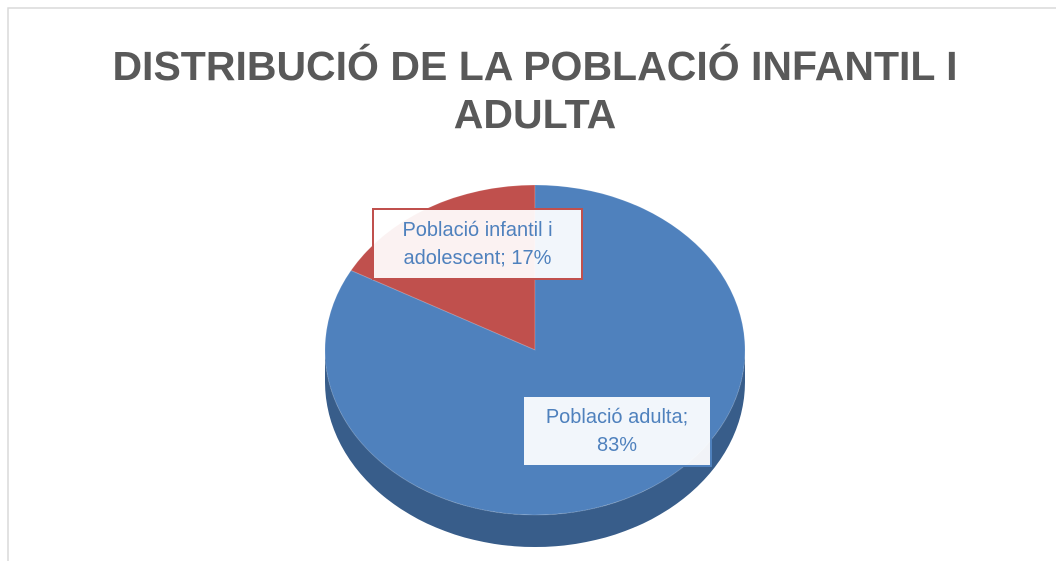 The height and width of the screenshot is (561, 1056). What do you see at coordinates (617, 431) in the screenshot?
I see `data-label: Població adulta; 83%` at bounding box center [617, 431].